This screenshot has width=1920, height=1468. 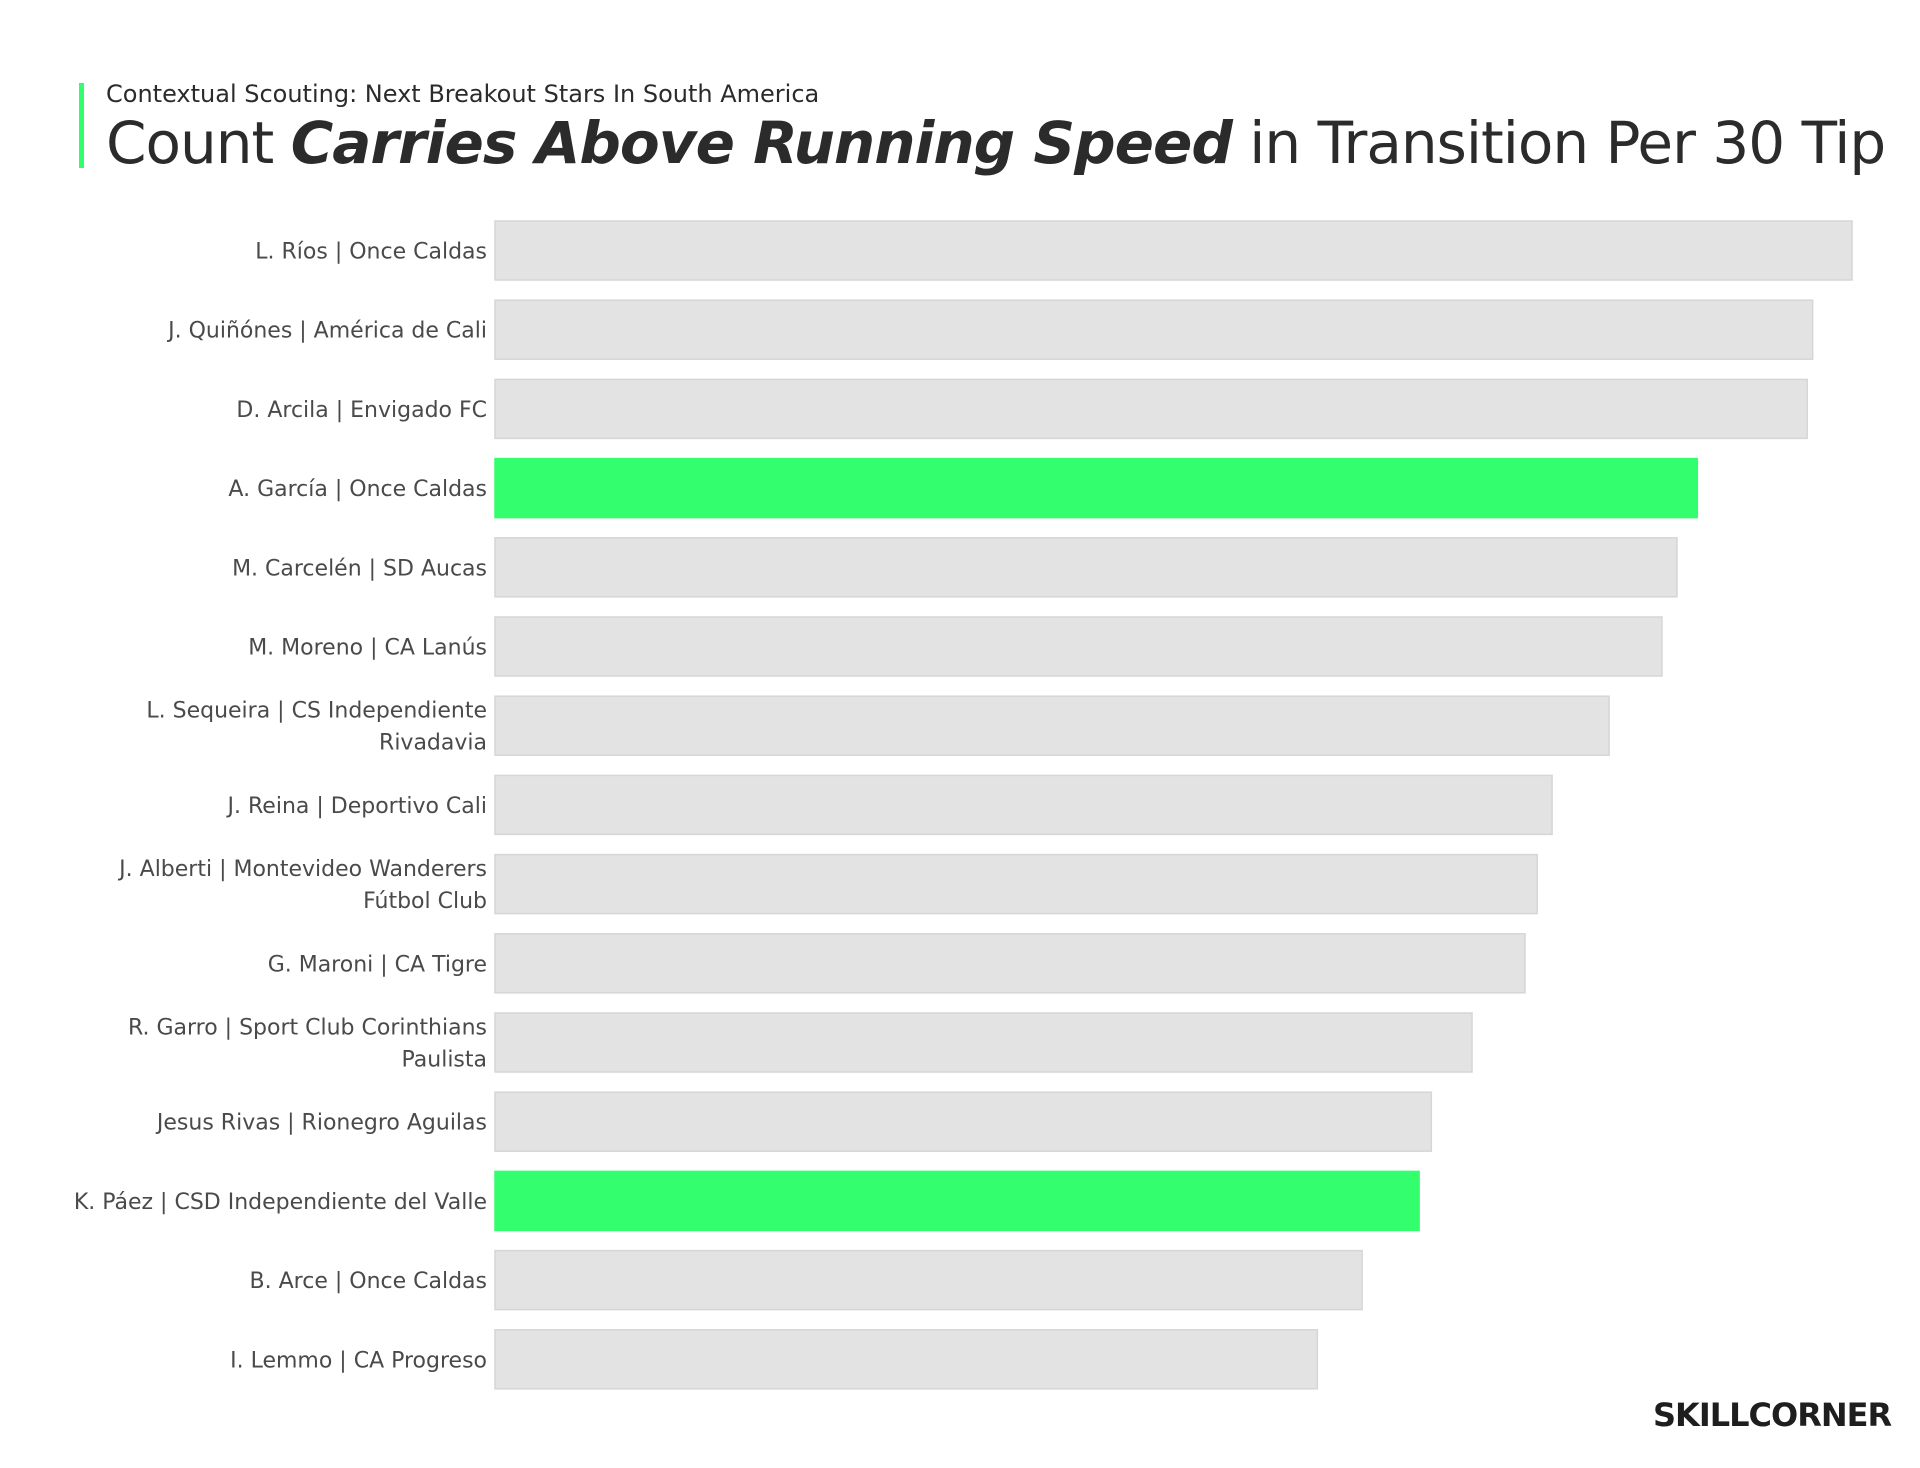 What do you see at coordinates (445, 1060) in the screenshot?
I see `bar-label-line: Paulista` at bounding box center [445, 1060].